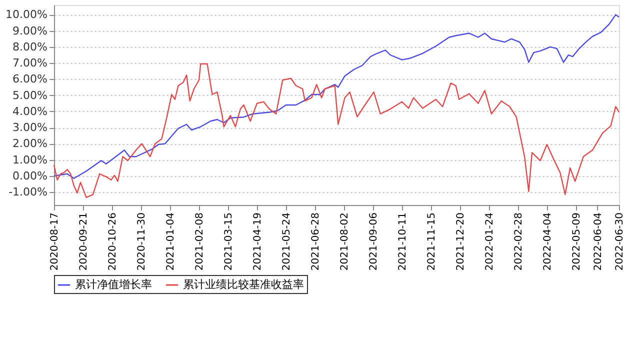 This screenshot has height=340, width=640. What do you see at coordinates (30, 63) in the screenshot?
I see `y-tick-label: 7.00%` at bounding box center [30, 63].